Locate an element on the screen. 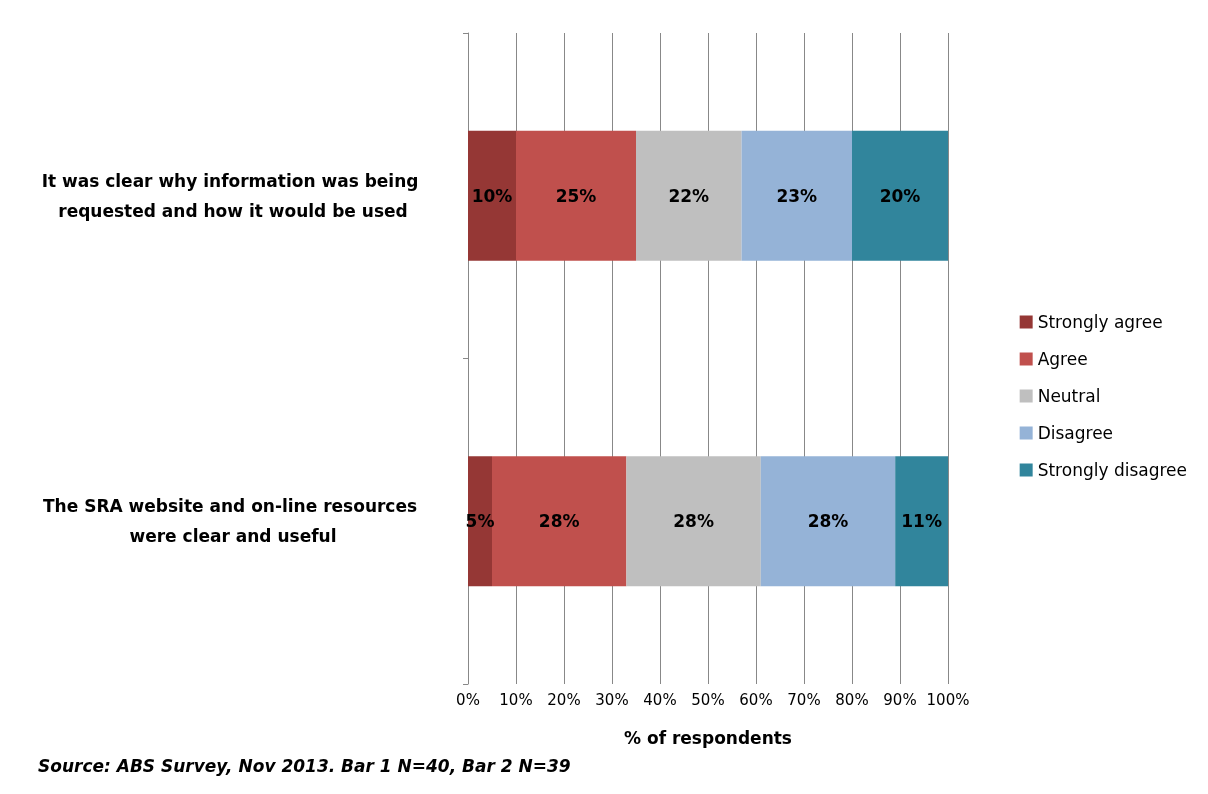 This screenshot has height=794, width=1208. data-label: 10% is located at coordinates (492, 195).